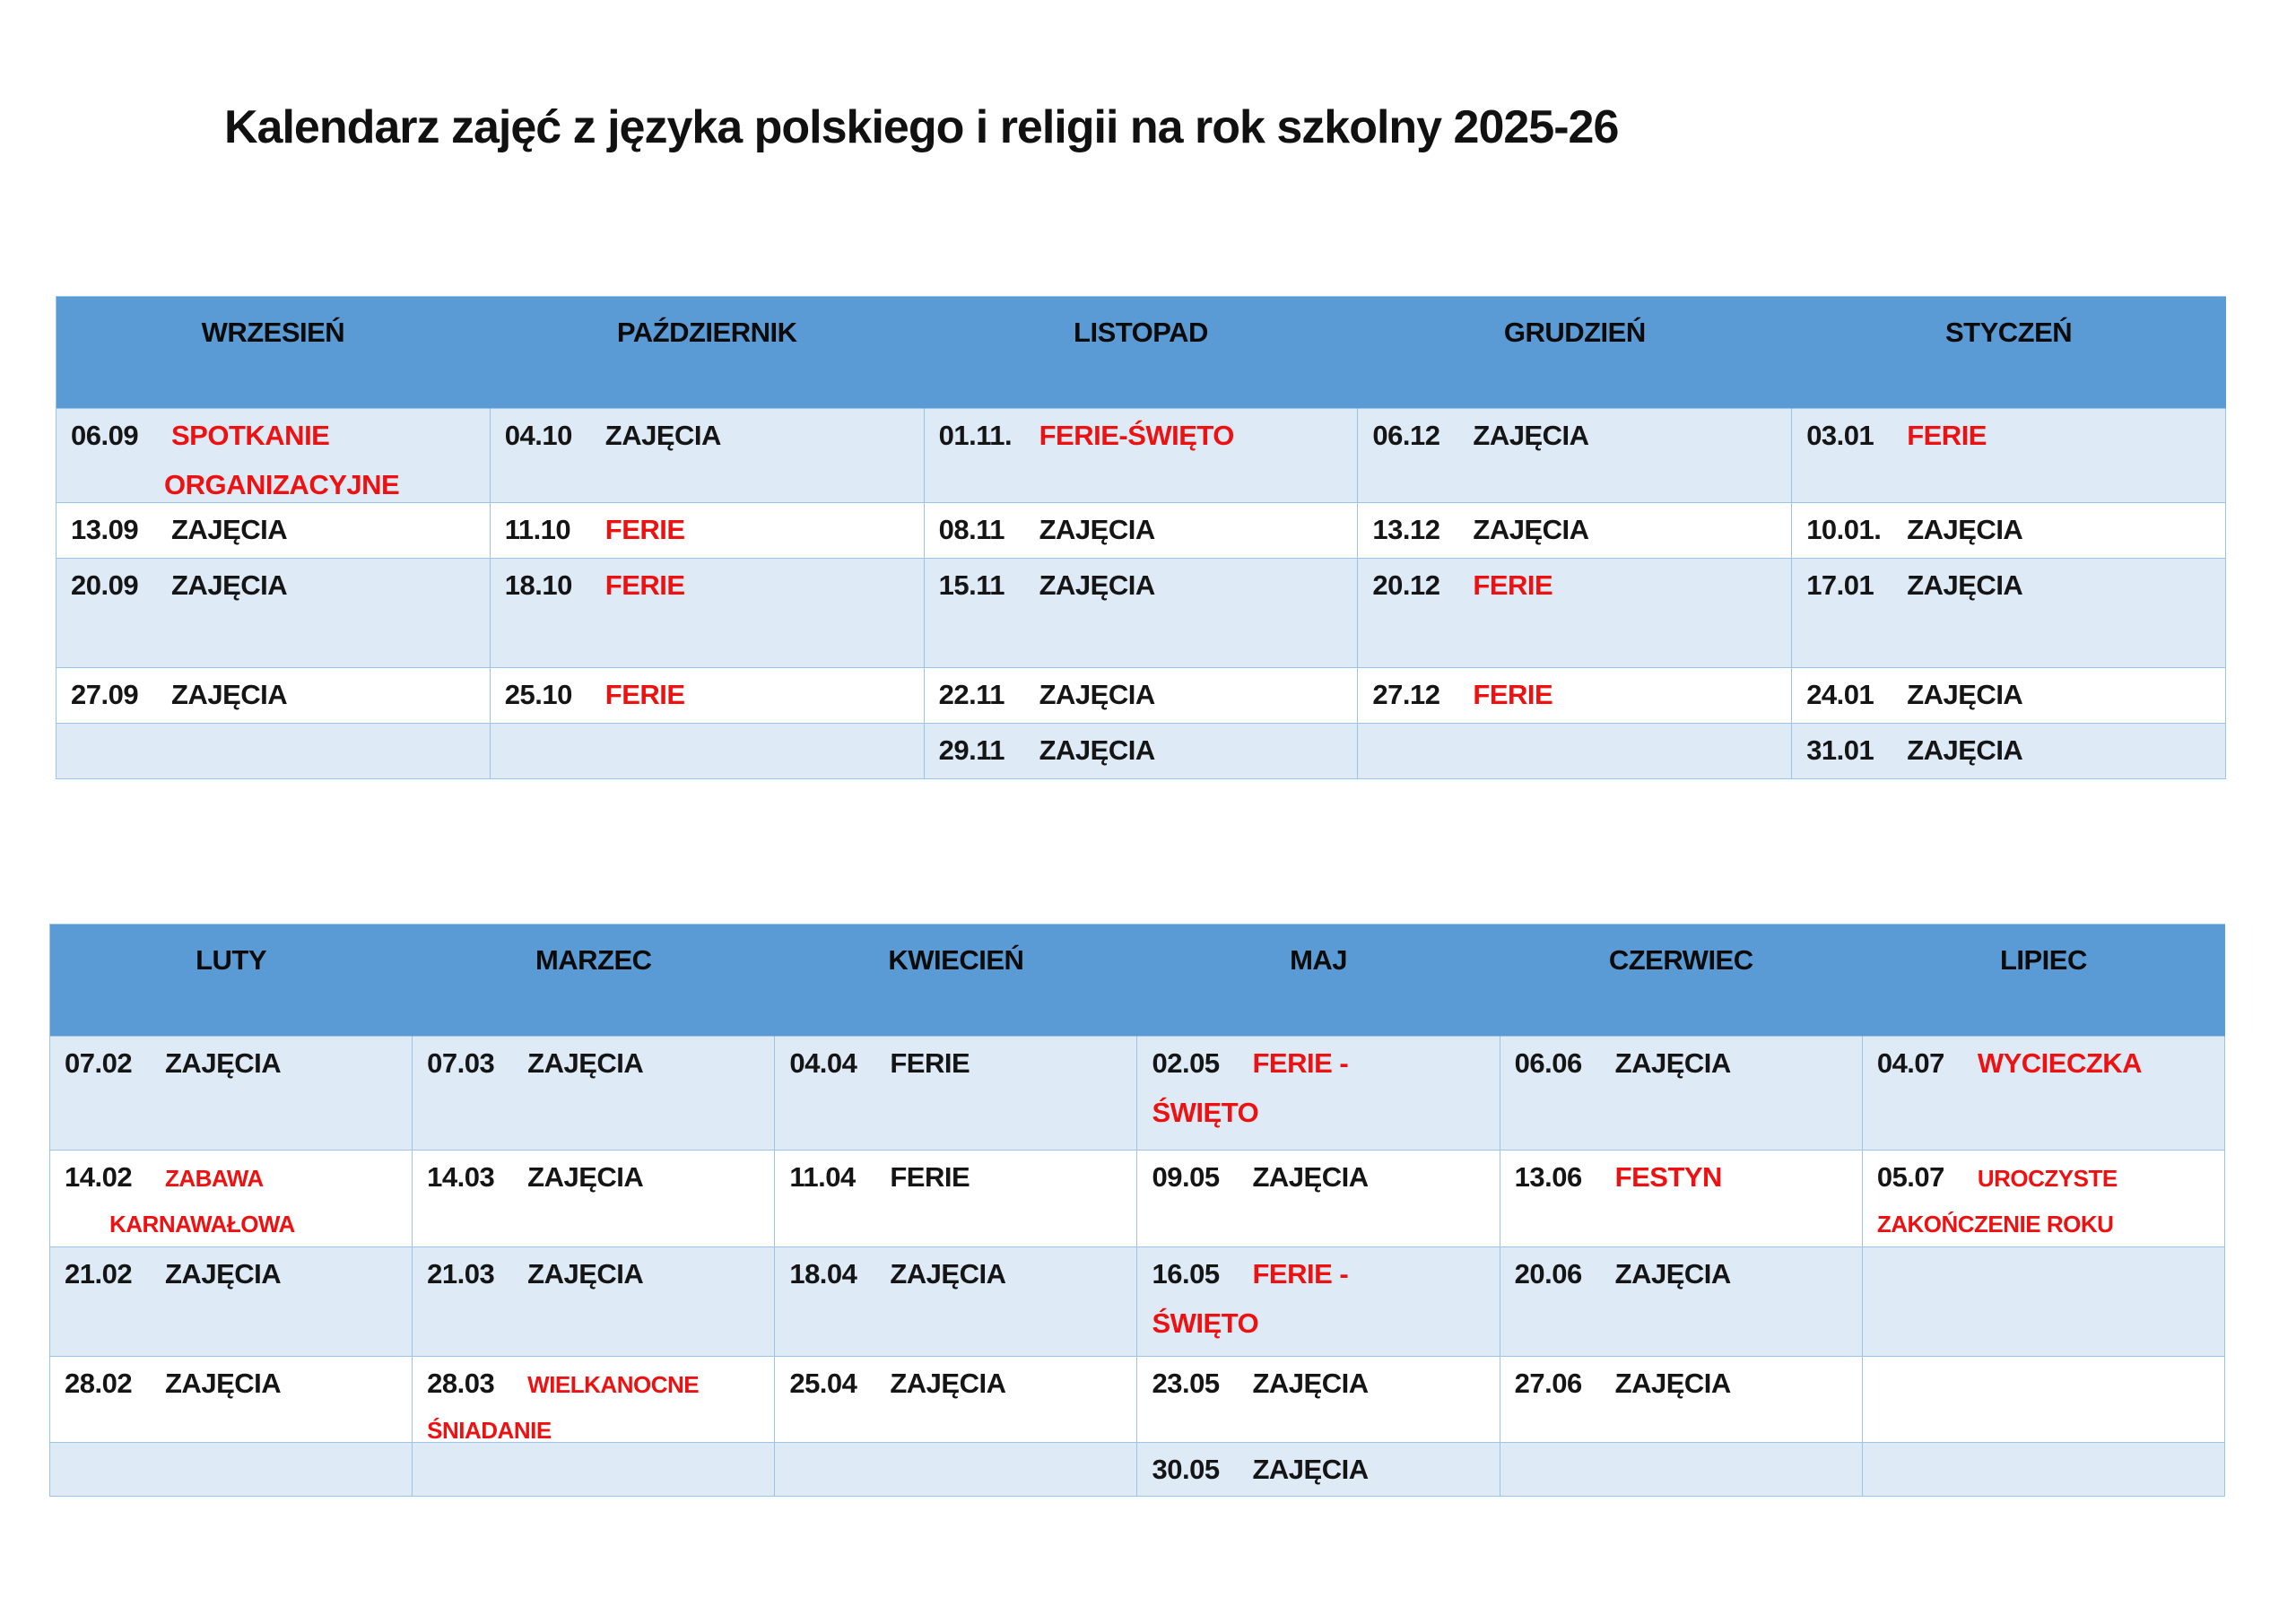 The image size is (2296, 1624). What do you see at coordinates (823, 1274) in the screenshot?
I see `entry-date: 18.04` at bounding box center [823, 1274].